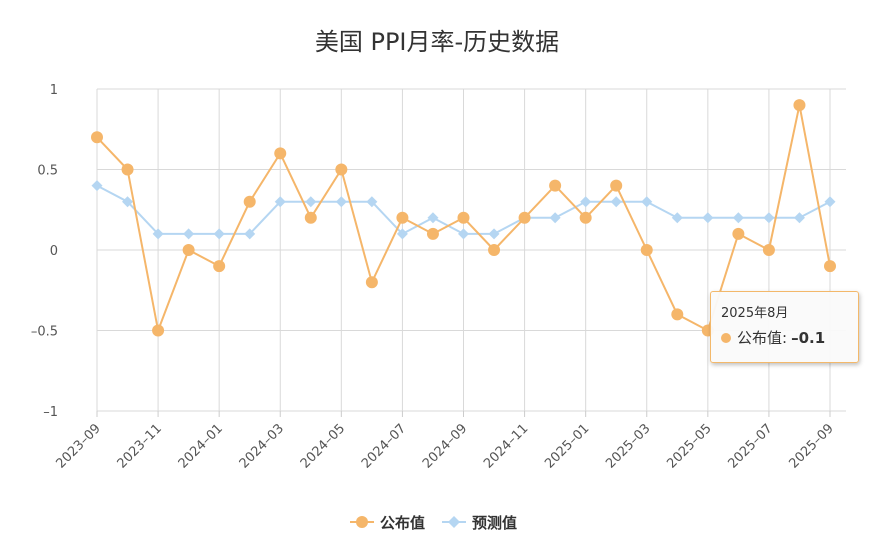 The image size is (891, 552). What do you see at coordinates (54, 251) in the screenshot?
I see `y-tick-label: 0` at bounding box center [54, 251].